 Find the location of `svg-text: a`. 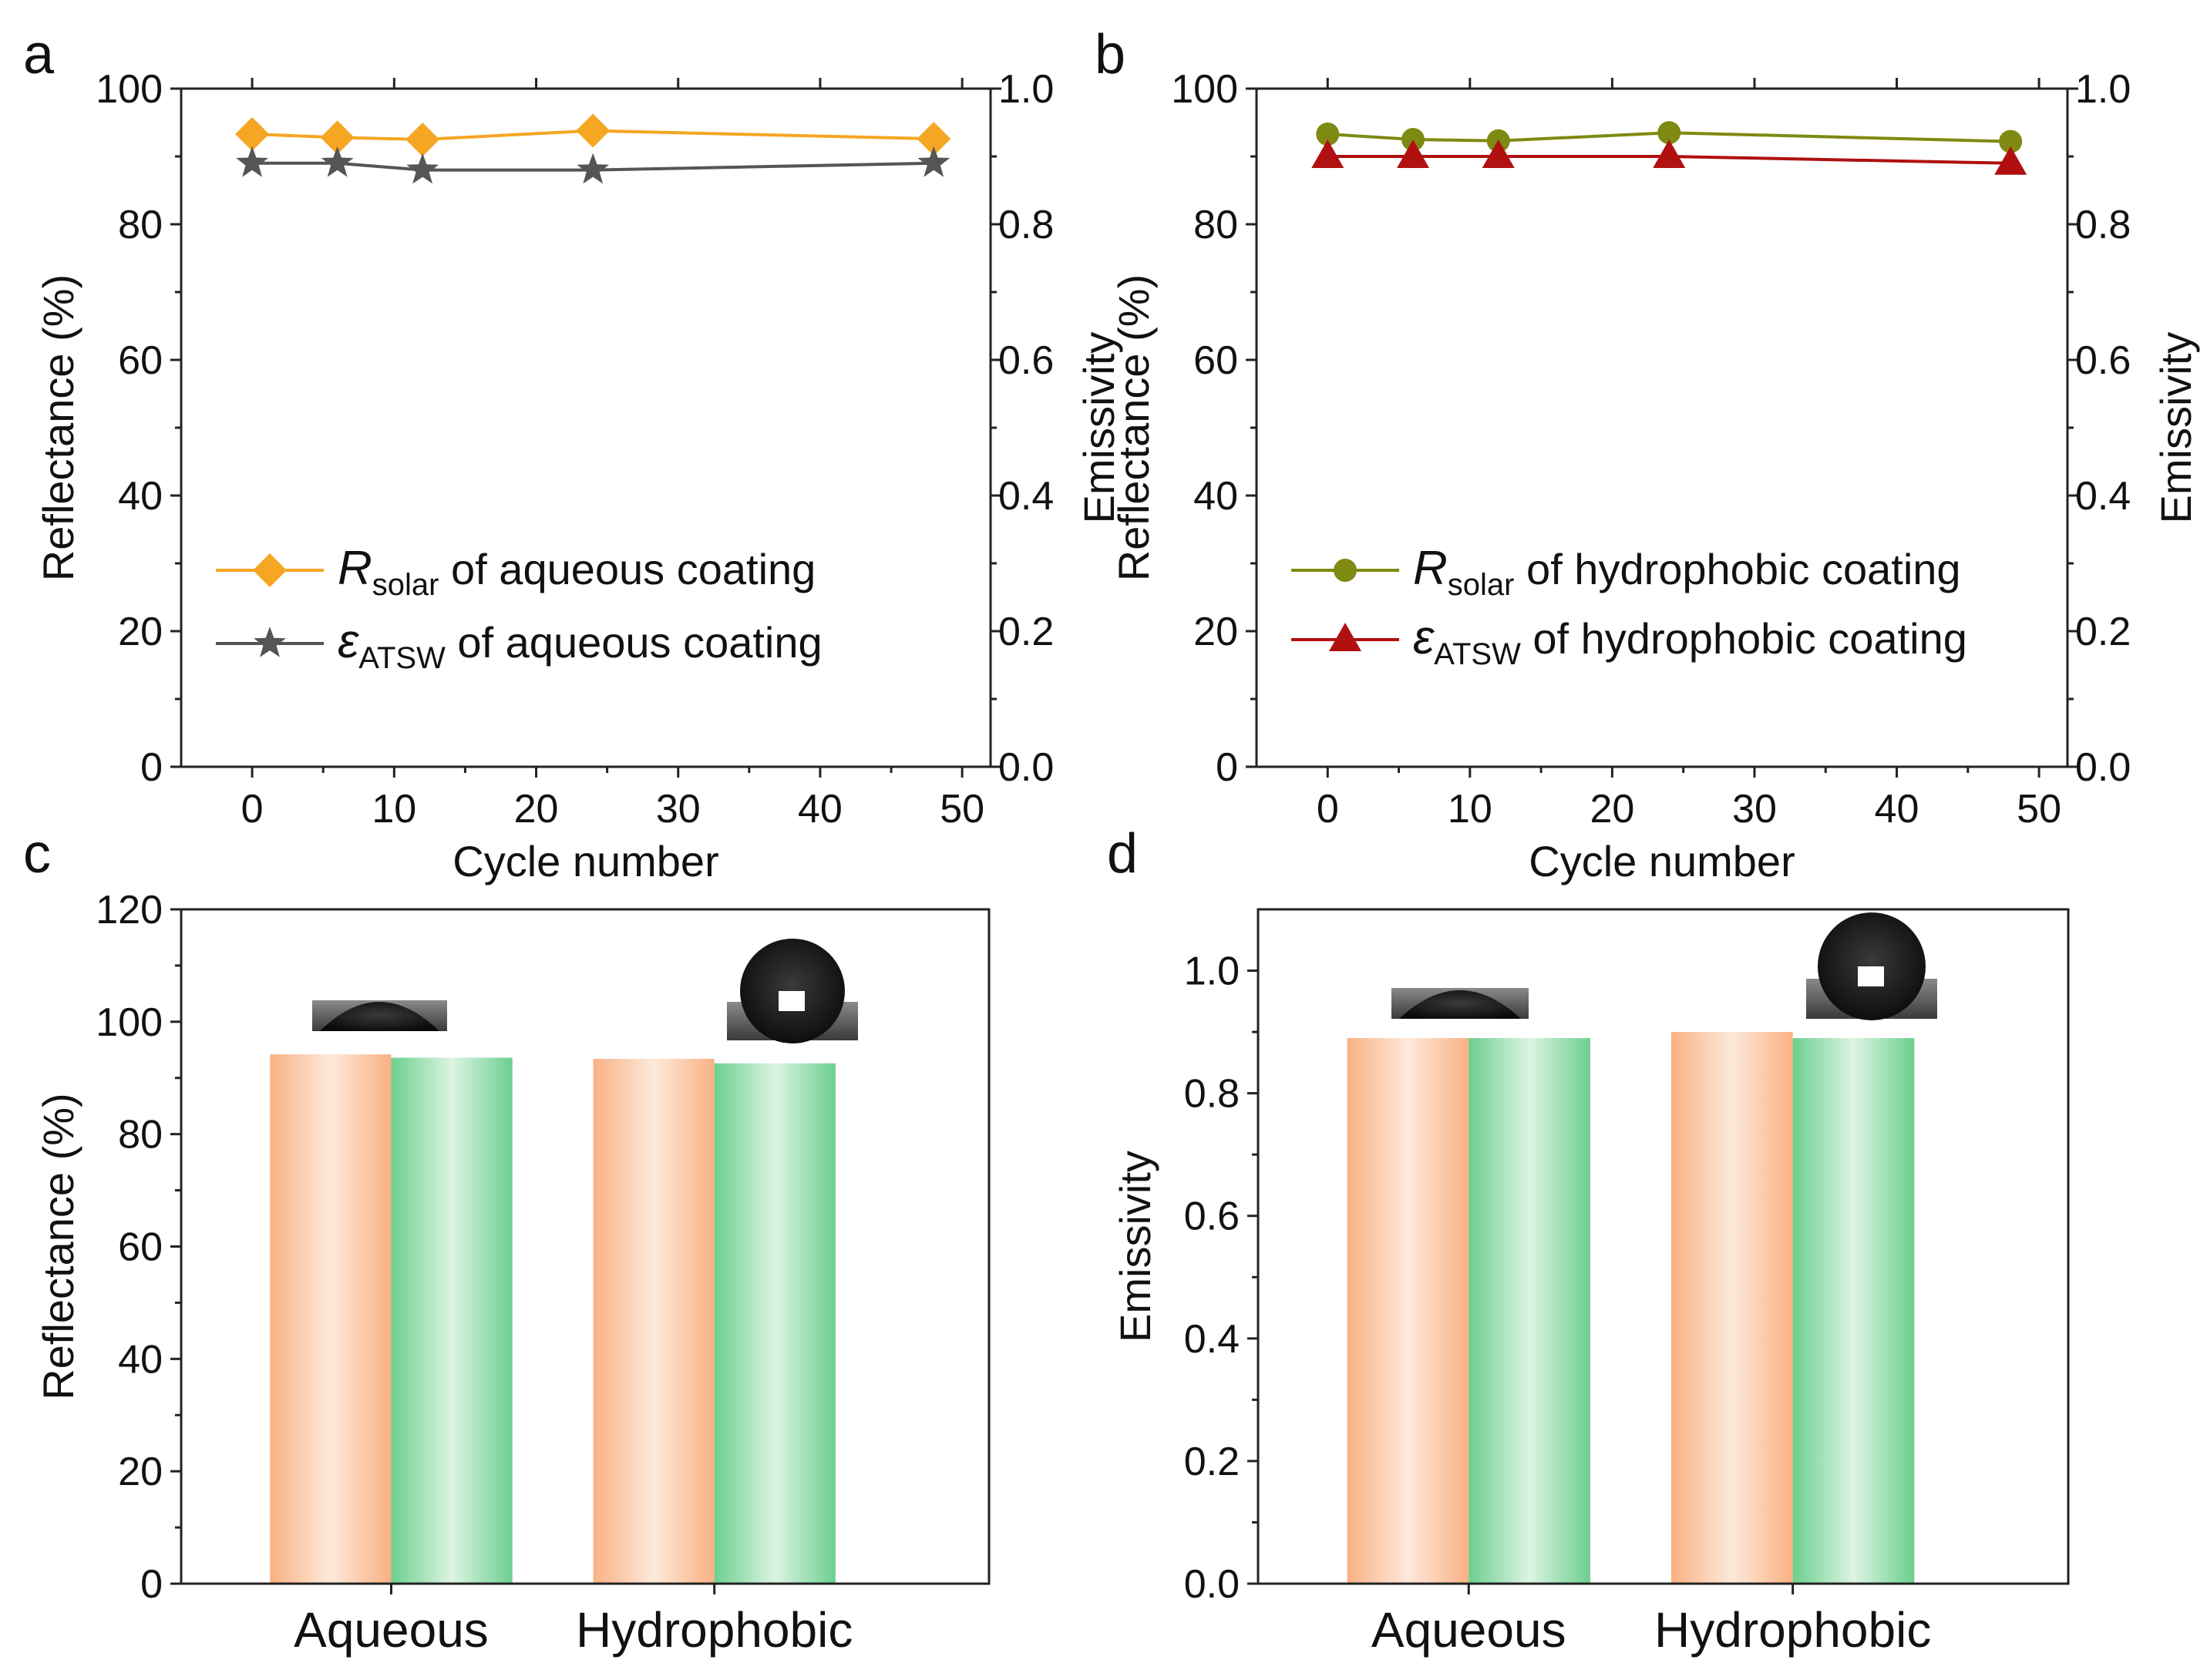

svg-text: a is located at coordinates (39, 55).